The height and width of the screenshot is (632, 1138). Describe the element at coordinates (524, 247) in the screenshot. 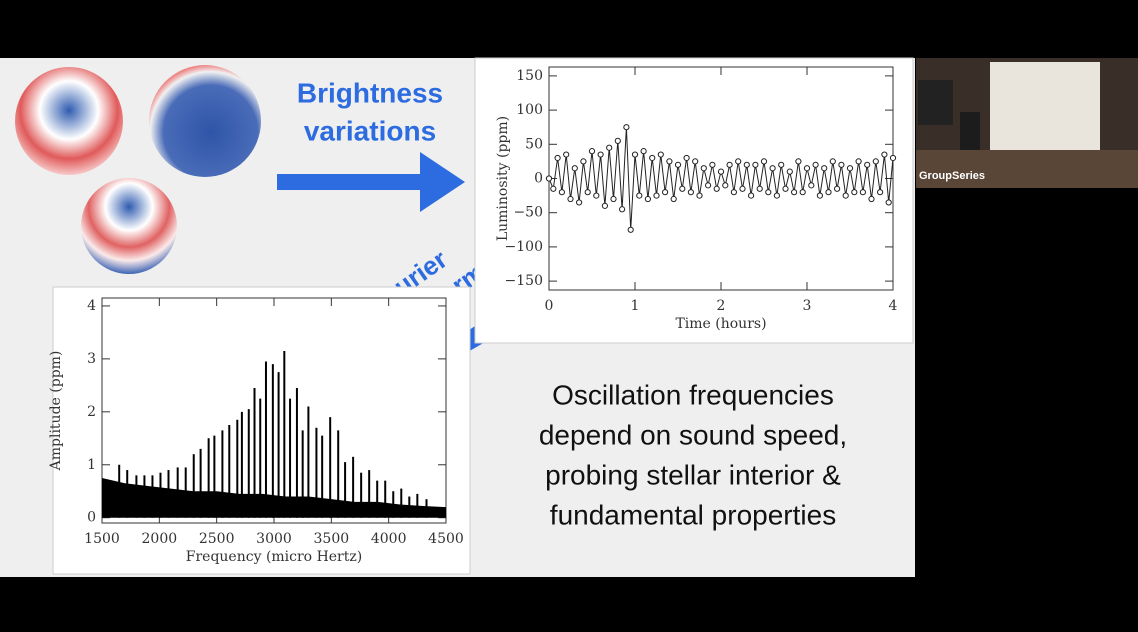

I see `y-tick-label: −100` at that location.